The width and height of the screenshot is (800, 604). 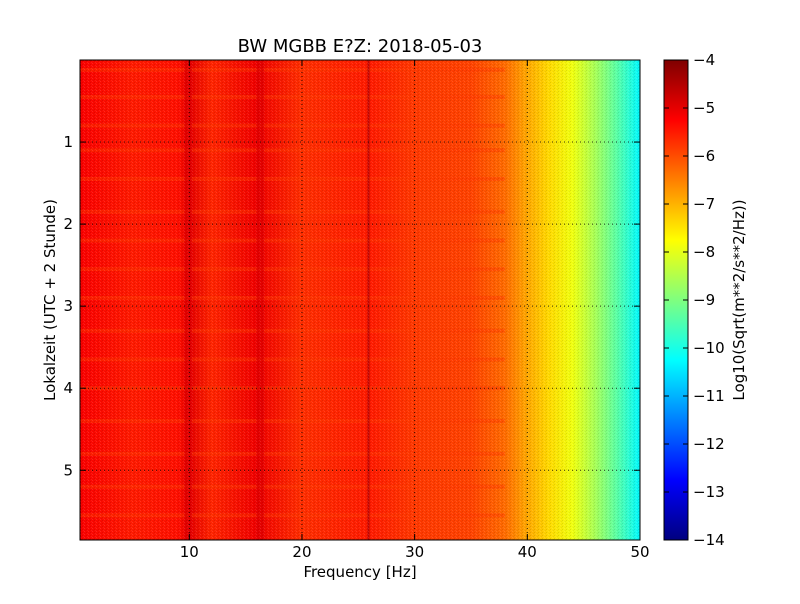 What do you see at coordinates (709, 396) in the screenshot?
I see `colorbar-tick-label: −11` at bounding box center [709, 396].